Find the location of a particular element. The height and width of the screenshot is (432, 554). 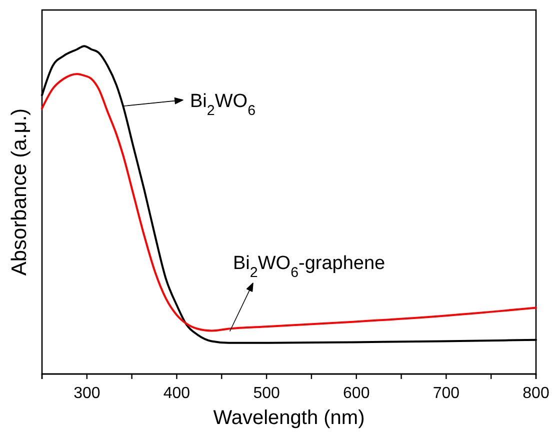

y-axis-title: Absorbance (a.μ.) is located at coordinates (19, 192).